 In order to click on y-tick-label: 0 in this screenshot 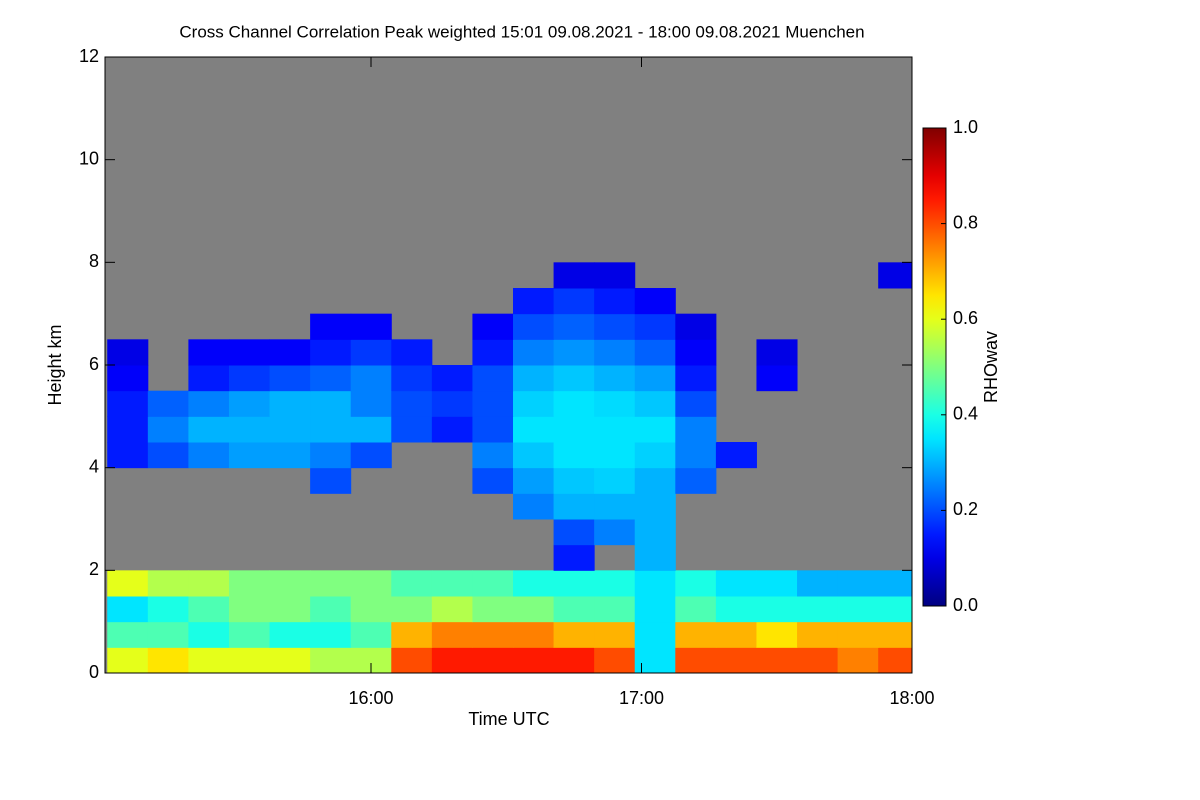, I will do `click(94, 672)`.